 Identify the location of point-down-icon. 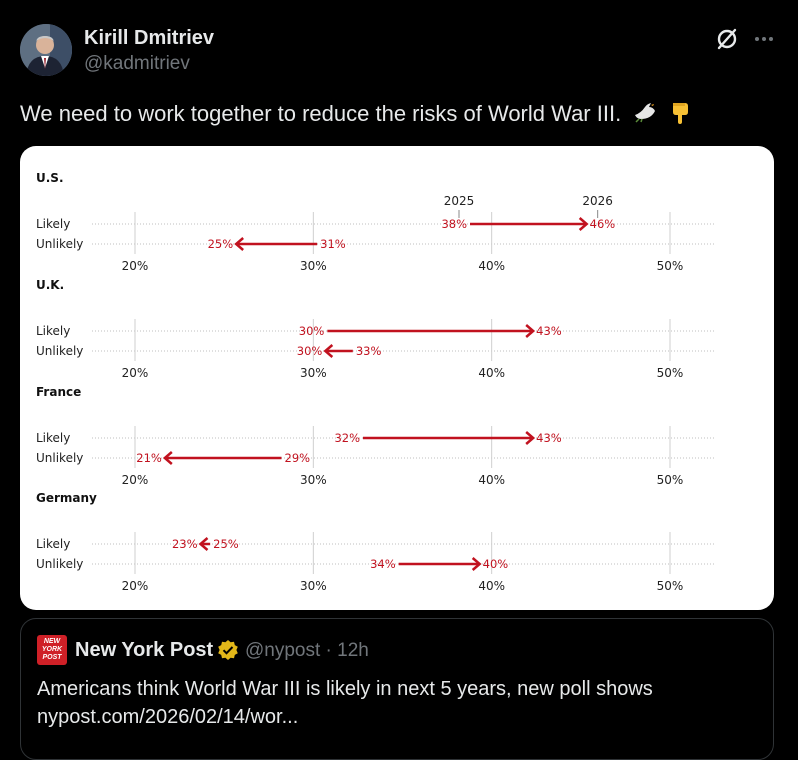
(680, 115).